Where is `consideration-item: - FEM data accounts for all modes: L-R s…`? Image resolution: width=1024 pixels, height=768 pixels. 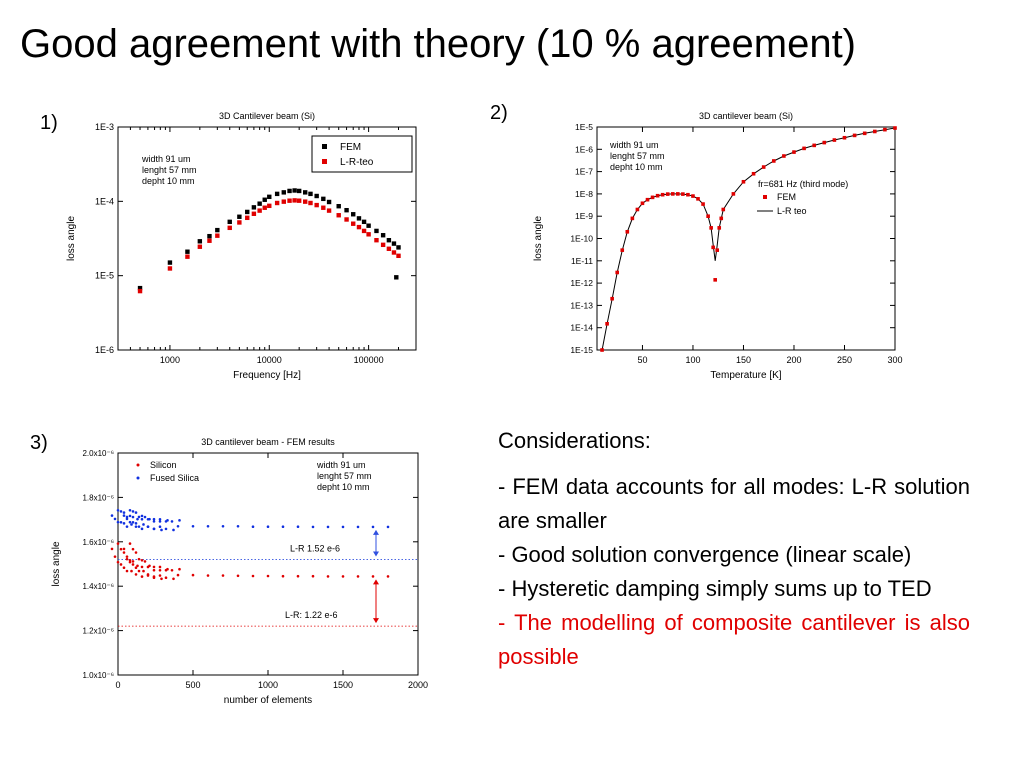
consideration-item: - FEM data accounts for all modes: L-R s… is located at coordinates (734, 503).